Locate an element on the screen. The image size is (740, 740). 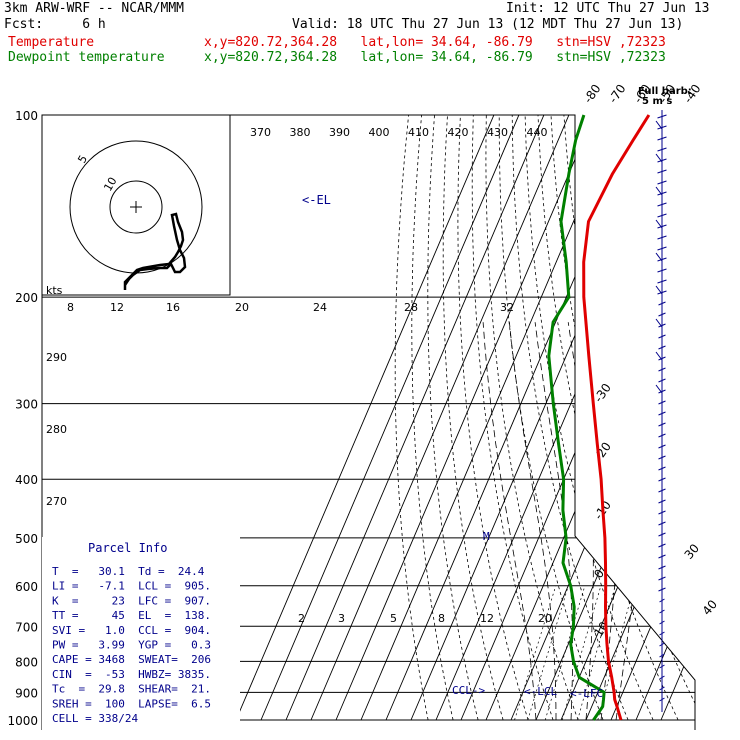
theta-label: 430 is located at coordinates (497, 132).